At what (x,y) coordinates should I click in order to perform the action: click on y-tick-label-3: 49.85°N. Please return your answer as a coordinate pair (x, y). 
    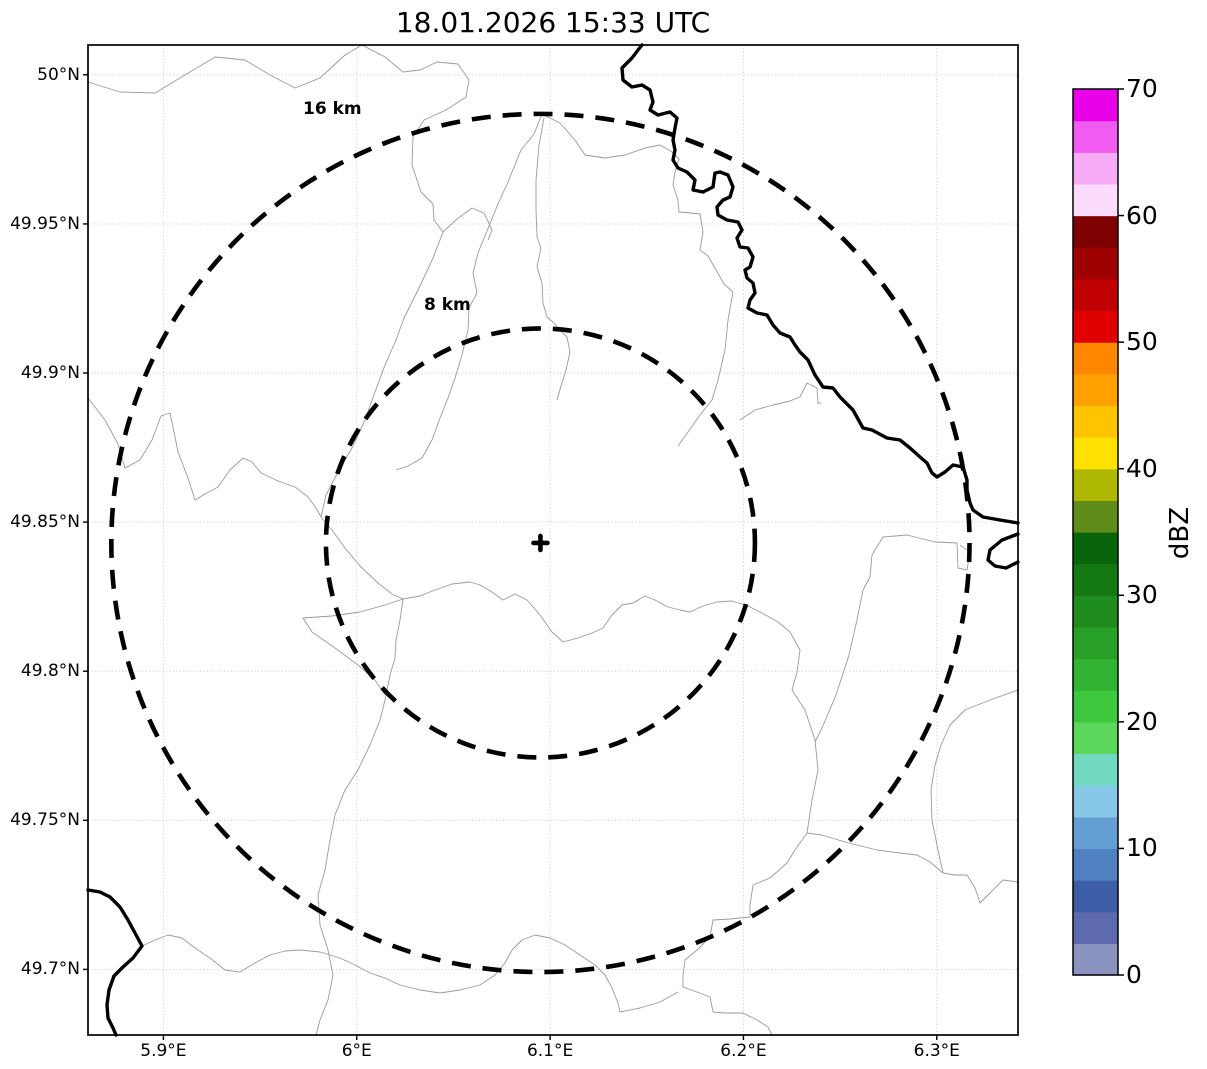
    Looking at the image, I should click on (45, 522).